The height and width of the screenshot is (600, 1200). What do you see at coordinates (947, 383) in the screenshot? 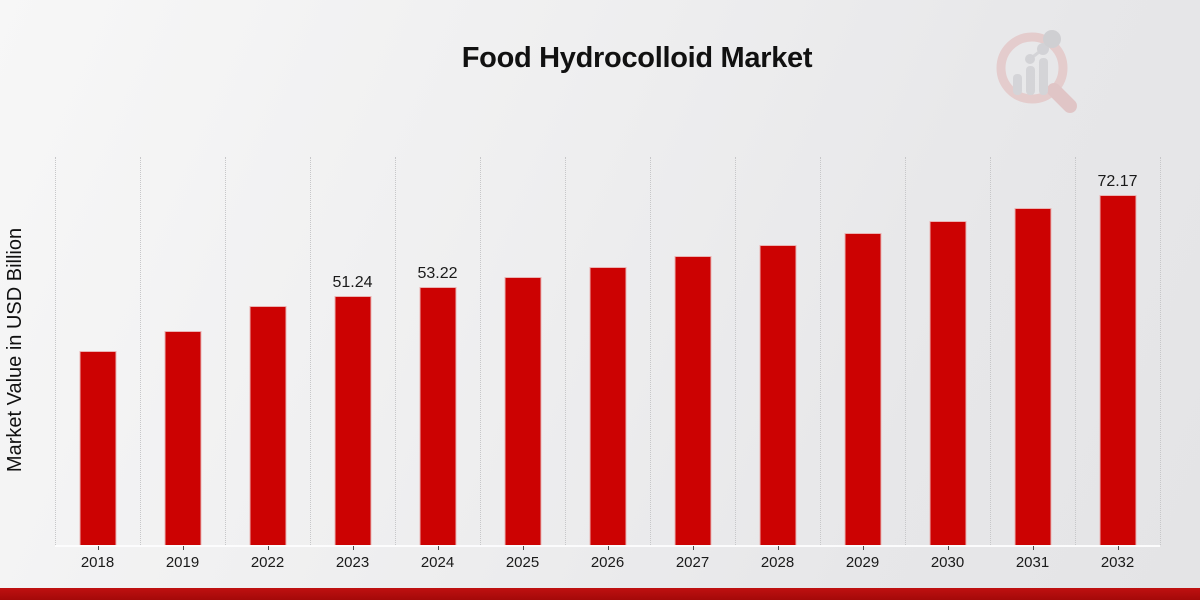
I see `bar-2030` at bounding box center [947, 383].